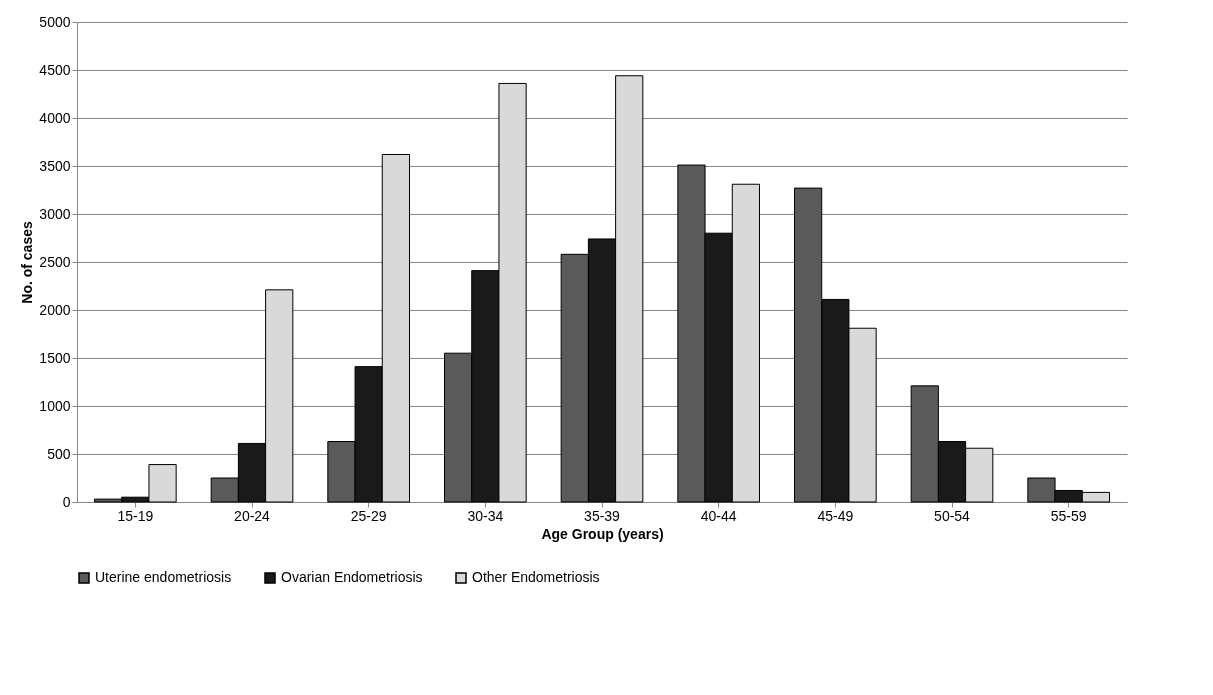 This screenshot has width=1213, height=695. I want to click on x-tick-label: 35-39, so click(602, 515).